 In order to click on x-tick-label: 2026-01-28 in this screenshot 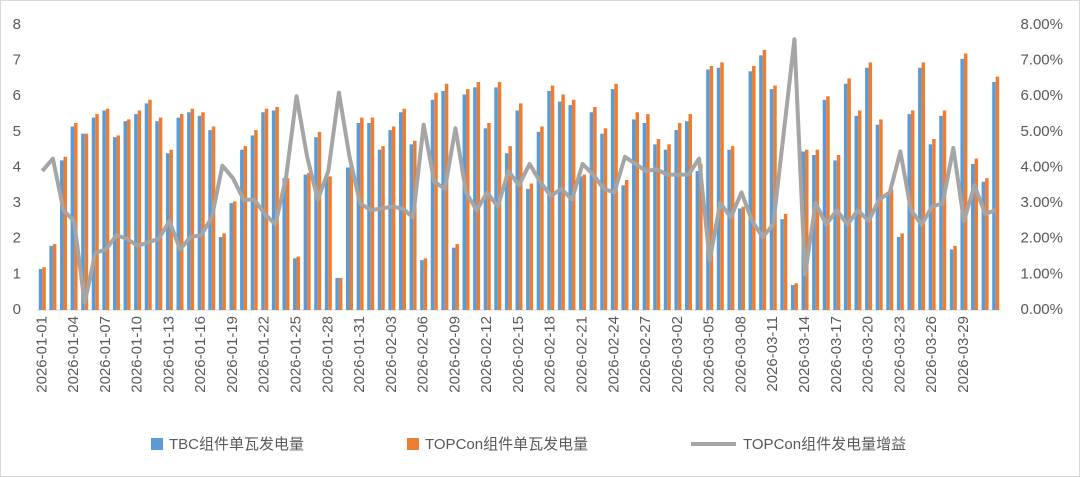, I will do `click(327, 354)`.